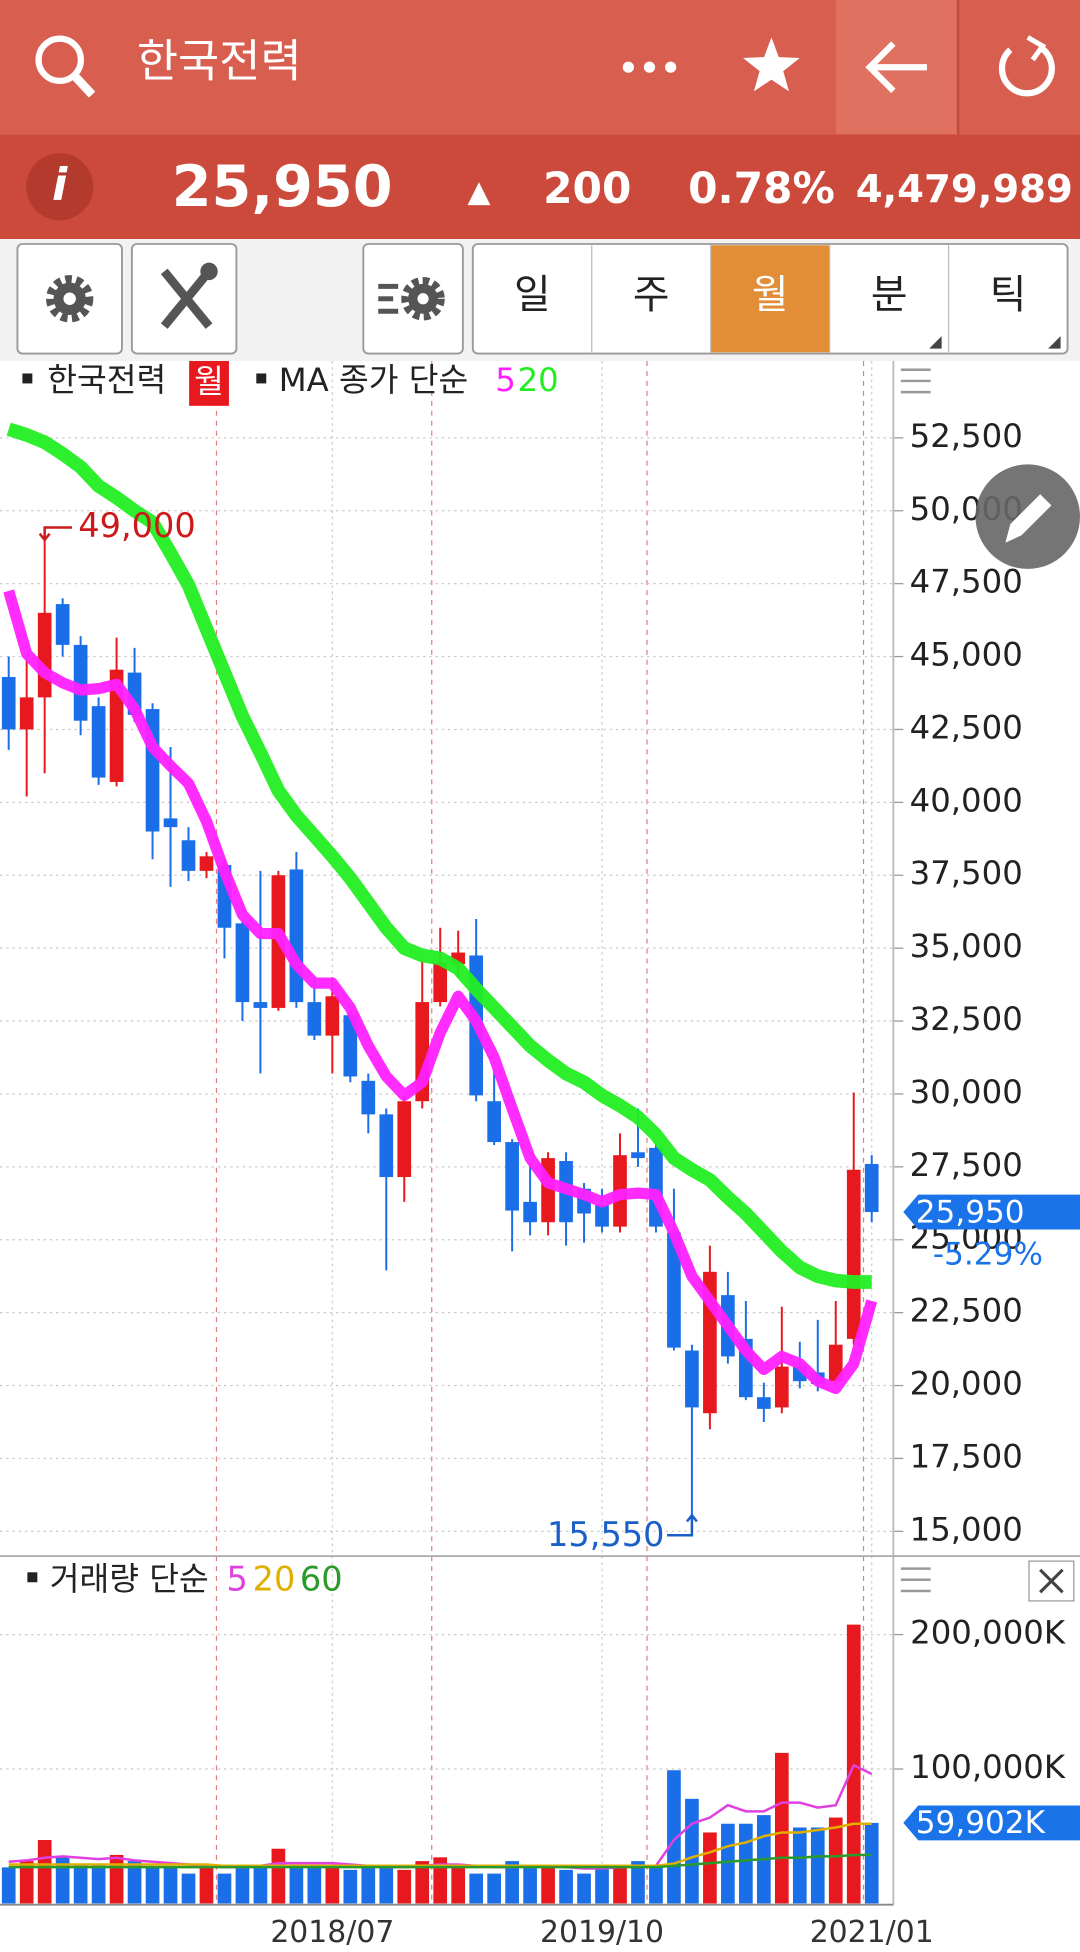  What do you see at coordinates (532, 295) in the screenshot?
I see `tab: 일` at bounding box center [532, 295].